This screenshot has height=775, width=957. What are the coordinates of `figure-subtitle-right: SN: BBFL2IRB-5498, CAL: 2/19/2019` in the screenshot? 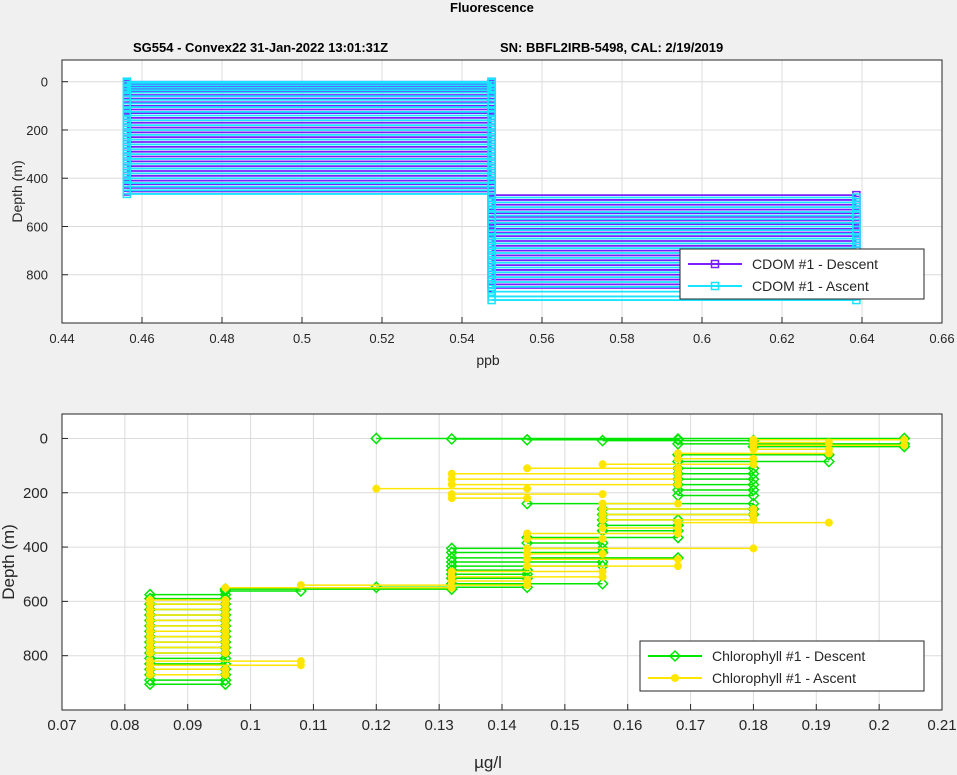 It's located at (612, 47).